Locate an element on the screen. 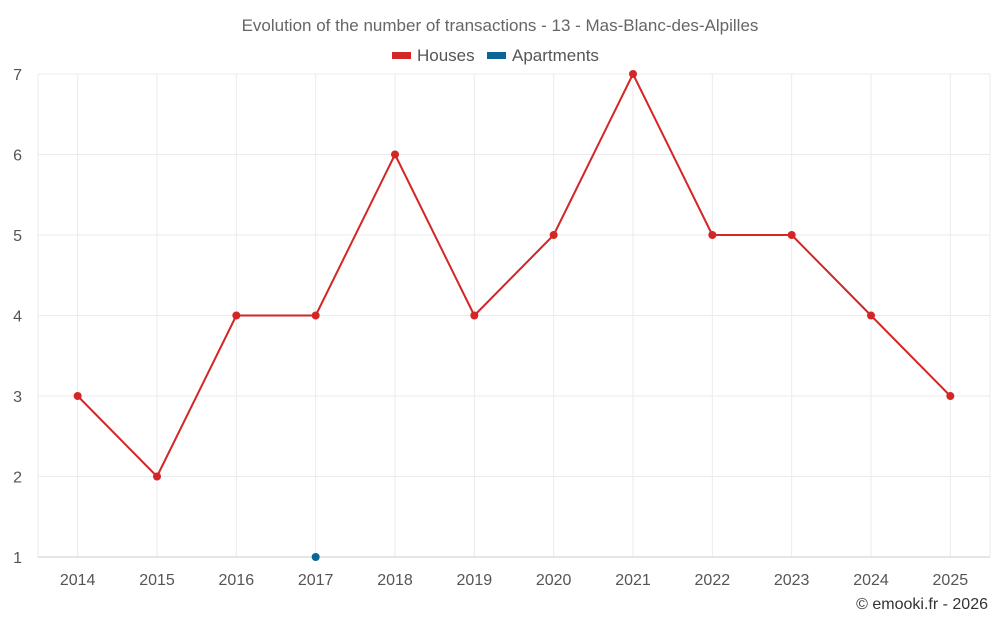 This screenshot has height=625, width=1000. y-tick-label: 4 is located at coordinates (17, 317).